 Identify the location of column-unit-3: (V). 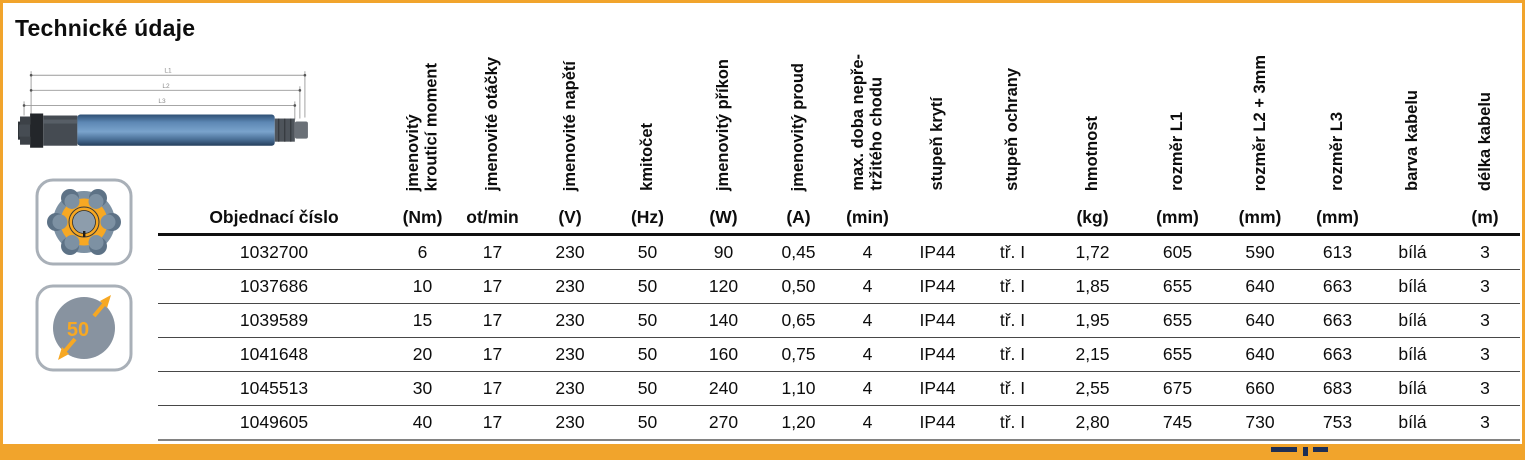
(570, 217).